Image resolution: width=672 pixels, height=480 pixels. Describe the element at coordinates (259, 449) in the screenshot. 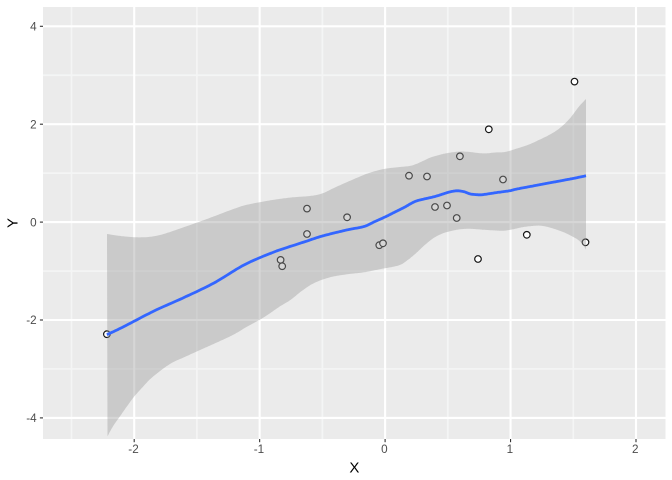

I see `svg-text: -1` at that location.